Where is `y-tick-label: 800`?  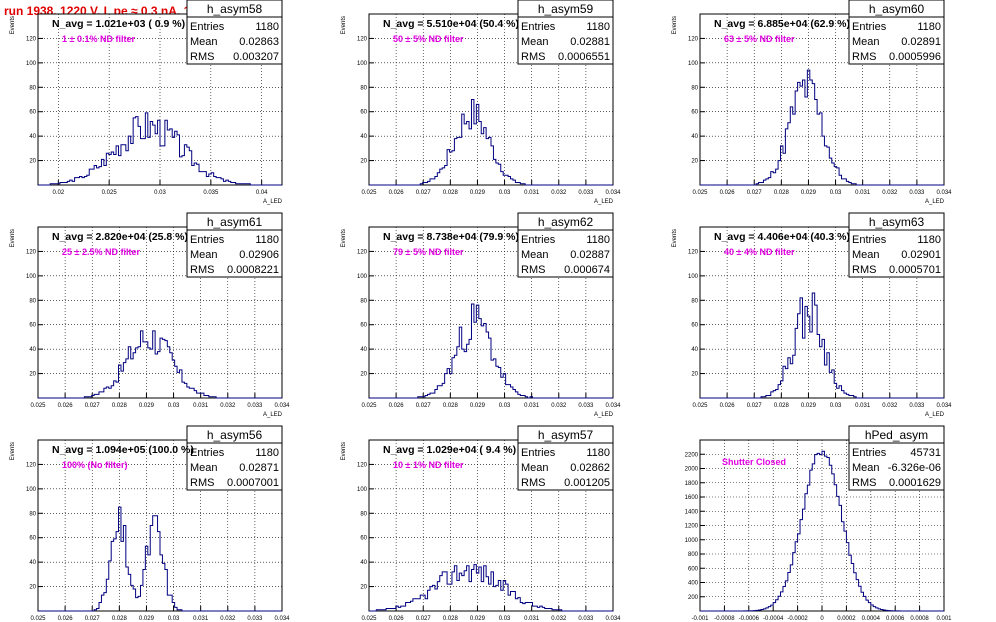
y-tick-label: 800 is located at coordinates (693, 555).